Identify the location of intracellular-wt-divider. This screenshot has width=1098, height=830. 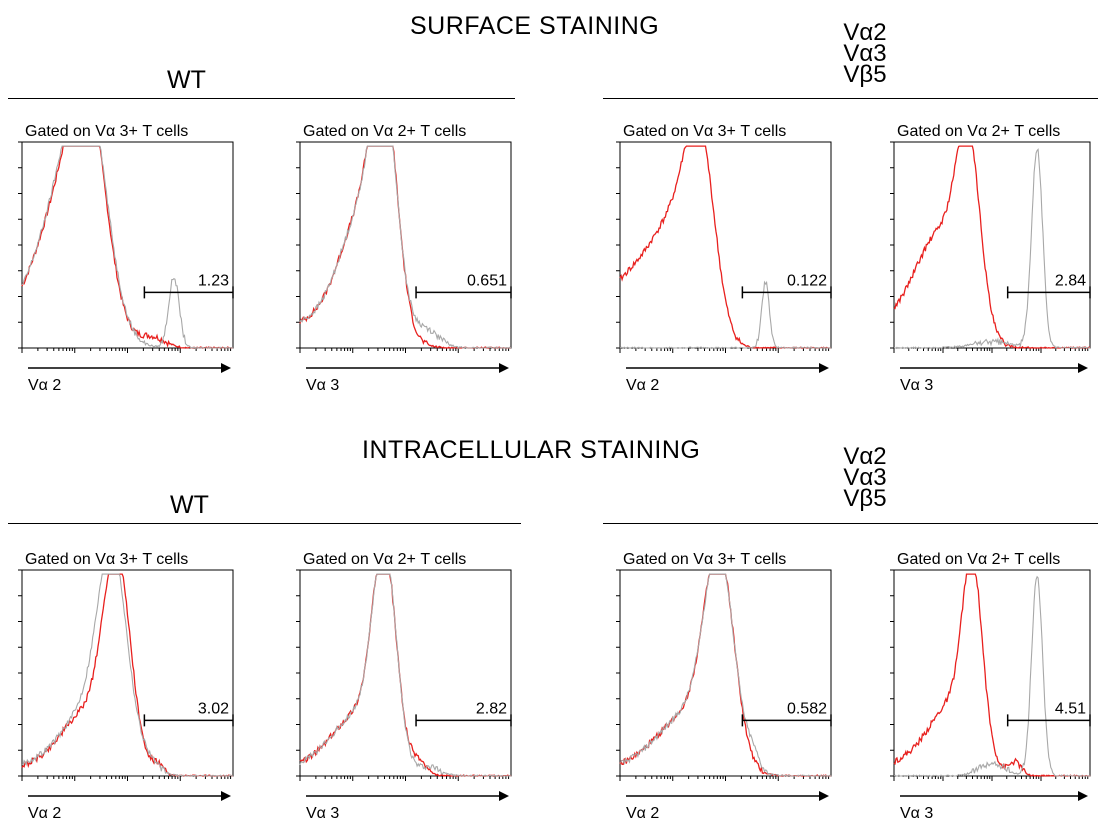
(264, 523).